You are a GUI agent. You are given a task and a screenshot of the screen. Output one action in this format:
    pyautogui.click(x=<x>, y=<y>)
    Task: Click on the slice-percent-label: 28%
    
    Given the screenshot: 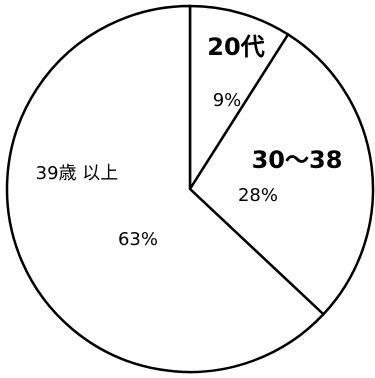 What is the action you would take?
    pyautogui.click(x=258, y=195)
    